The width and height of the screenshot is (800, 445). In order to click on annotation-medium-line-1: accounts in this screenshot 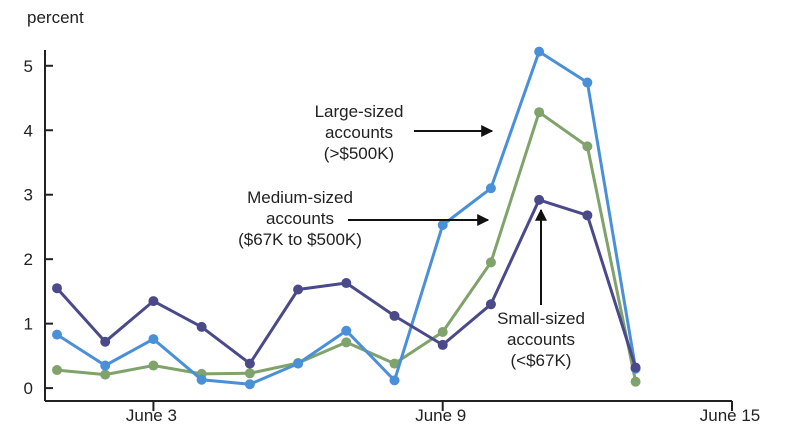, I will do `click(300, 218)`.